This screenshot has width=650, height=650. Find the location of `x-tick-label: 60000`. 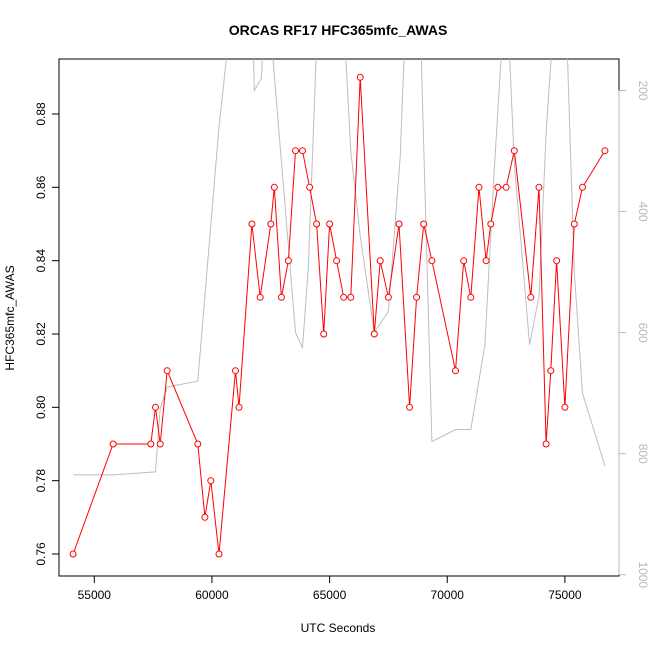

x-tick-label: 60000 is located at coordinates (212, 595).